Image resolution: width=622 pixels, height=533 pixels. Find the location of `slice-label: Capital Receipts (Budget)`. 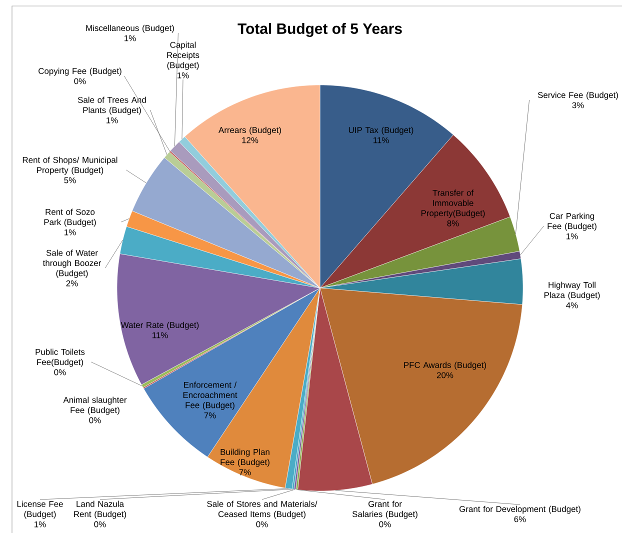

slice-label: Capital Receipts (Budget) is located at coordinates (183, 56).